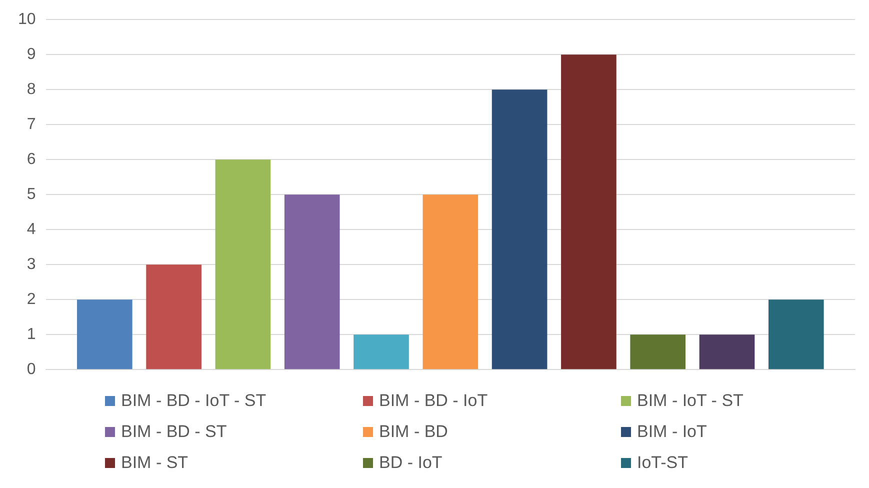 The height and width of the screenshot is (488, 869). I want to click on y-tick-label: 7, so click(31, 125).